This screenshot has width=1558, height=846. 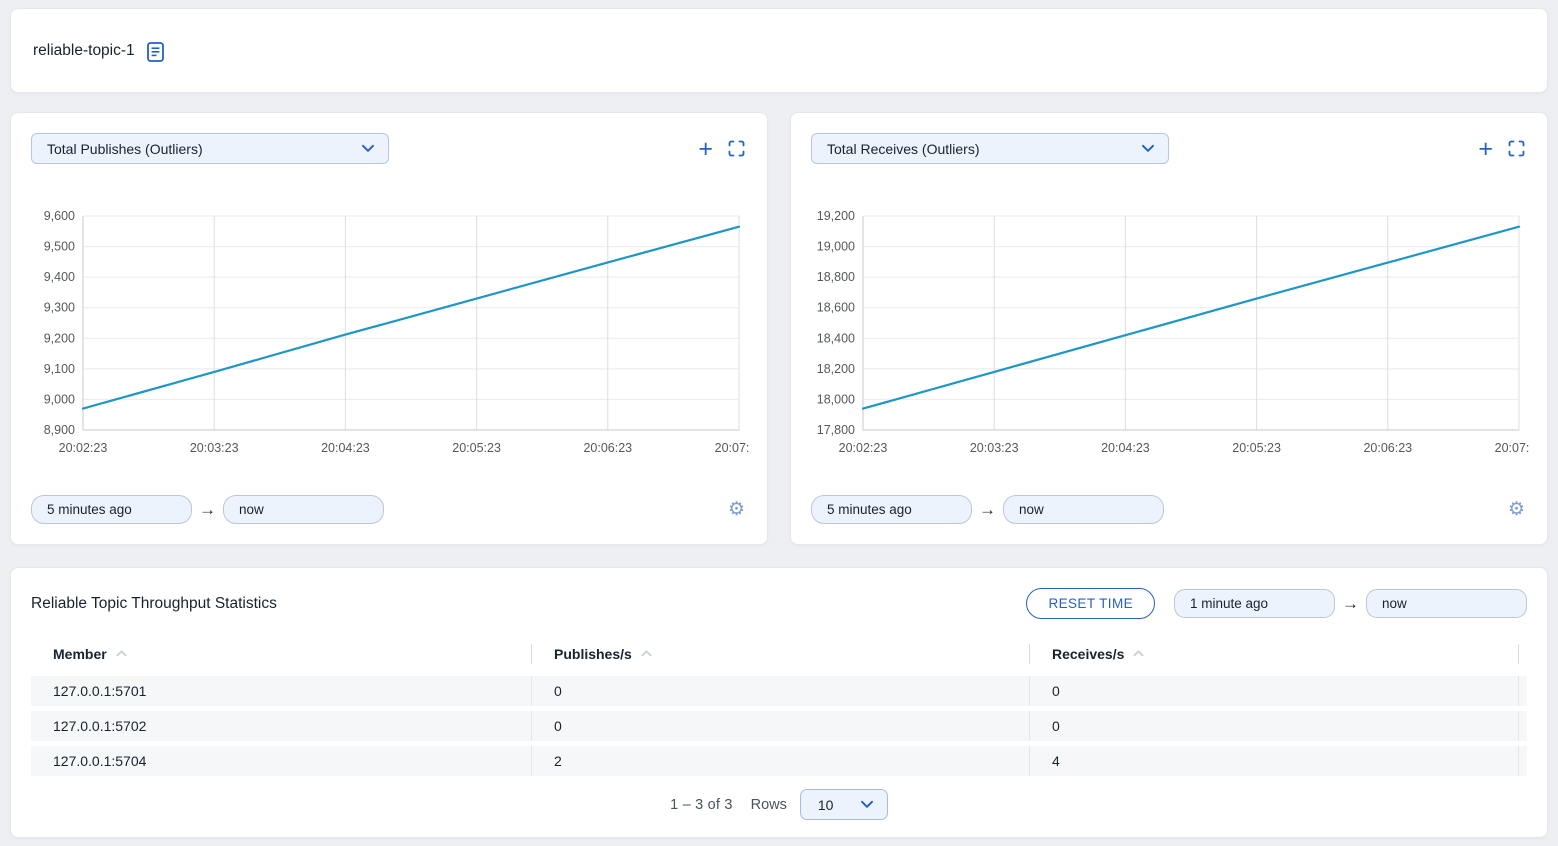 I want to click on svg-text: 19,200, so click(x=836, y=216).